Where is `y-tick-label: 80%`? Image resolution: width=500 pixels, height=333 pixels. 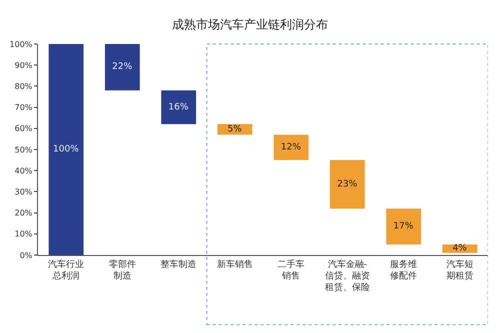
y-tick-label: 80% is located at coordinates (23, 86).